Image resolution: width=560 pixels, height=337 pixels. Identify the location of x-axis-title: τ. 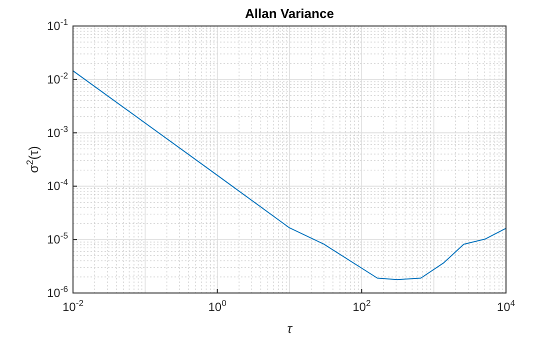
(290, 328).